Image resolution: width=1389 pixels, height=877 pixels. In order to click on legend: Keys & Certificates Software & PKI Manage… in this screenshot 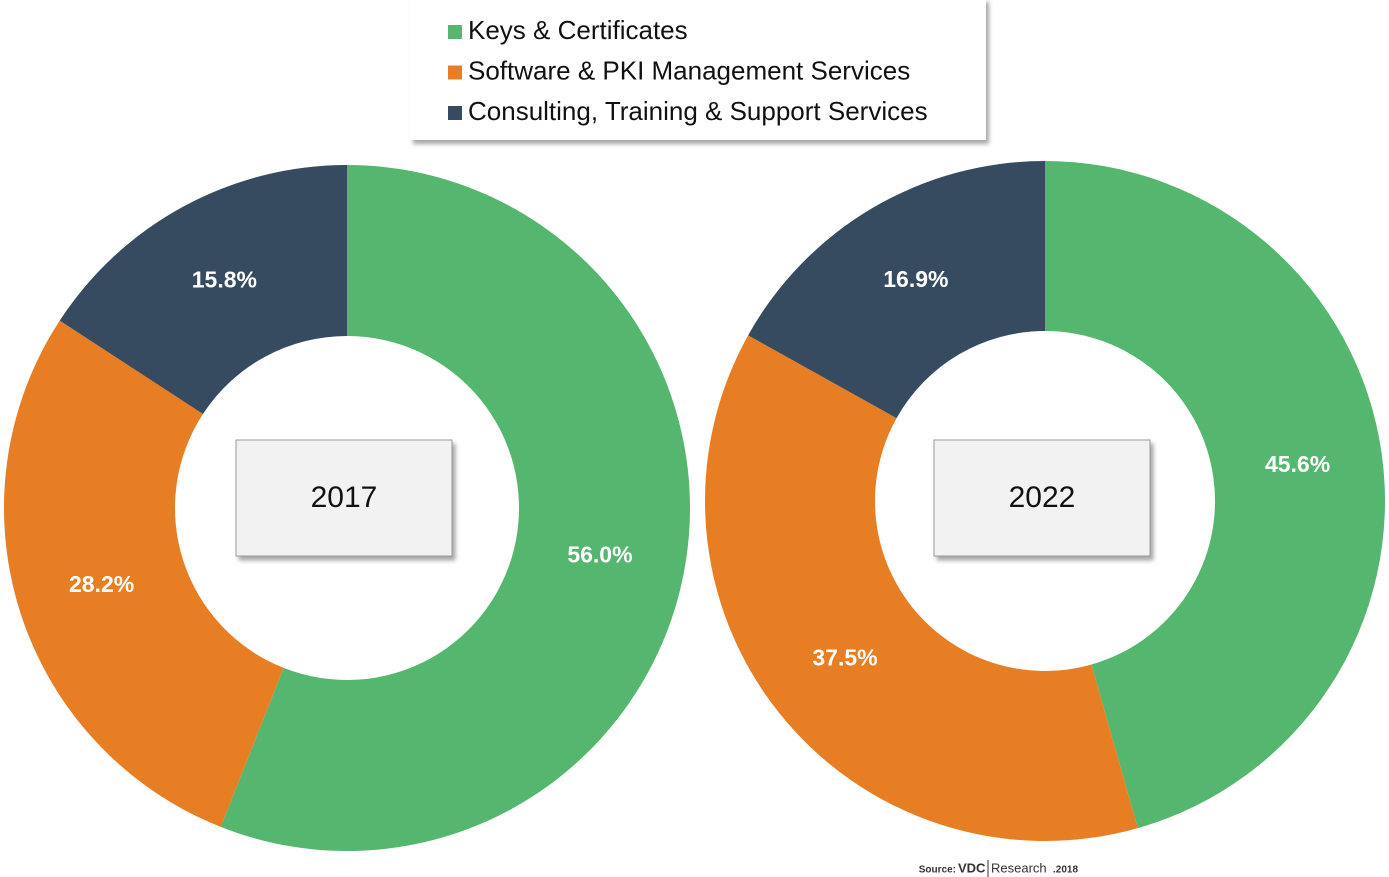, I will do `click(688, 70)`.